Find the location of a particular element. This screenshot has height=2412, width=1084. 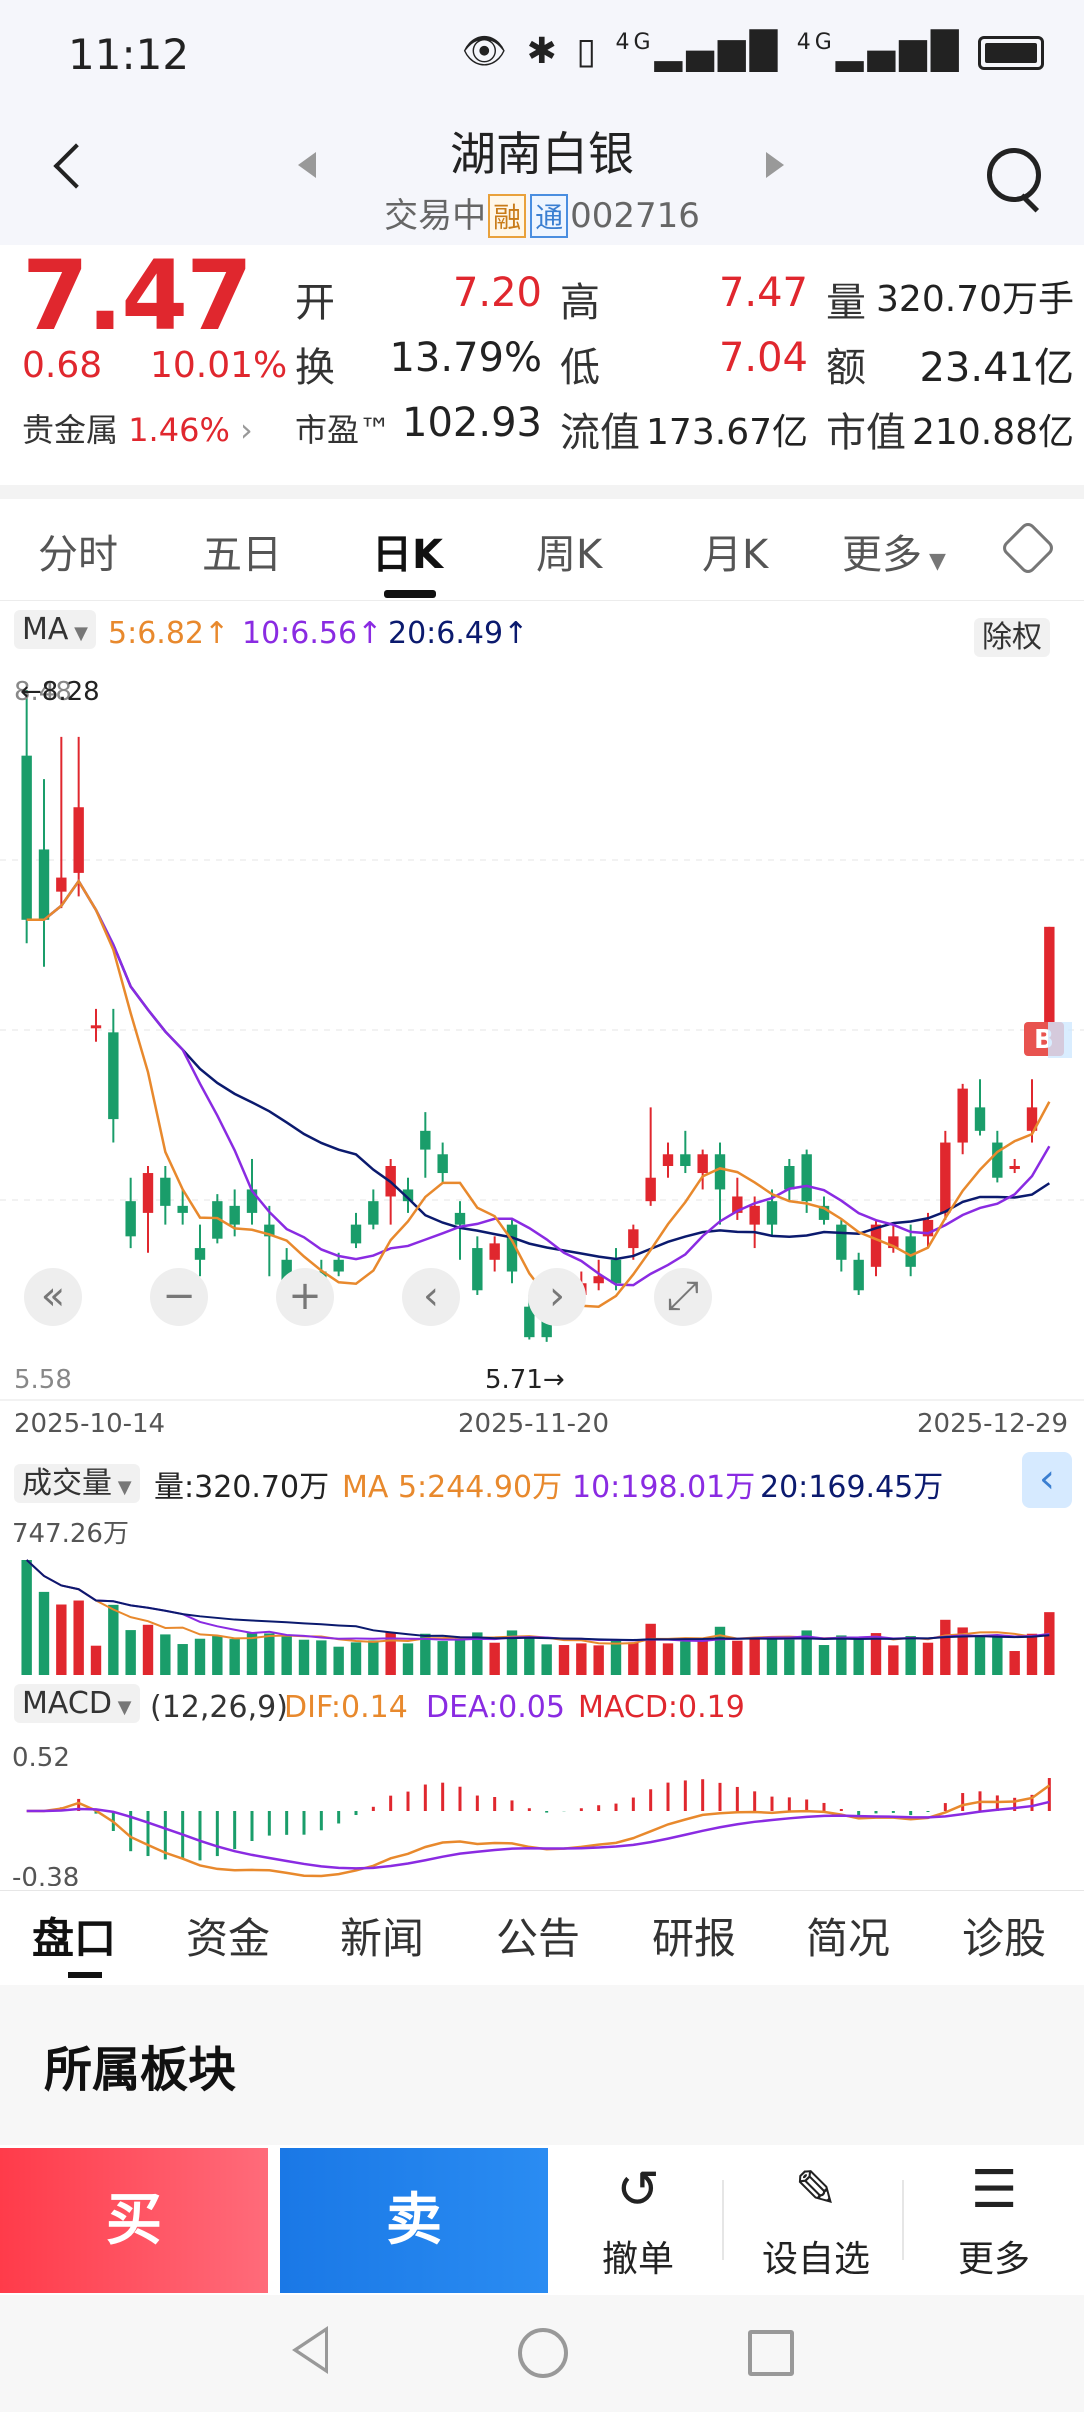

quote-panel is located at coordinates (542, 365).